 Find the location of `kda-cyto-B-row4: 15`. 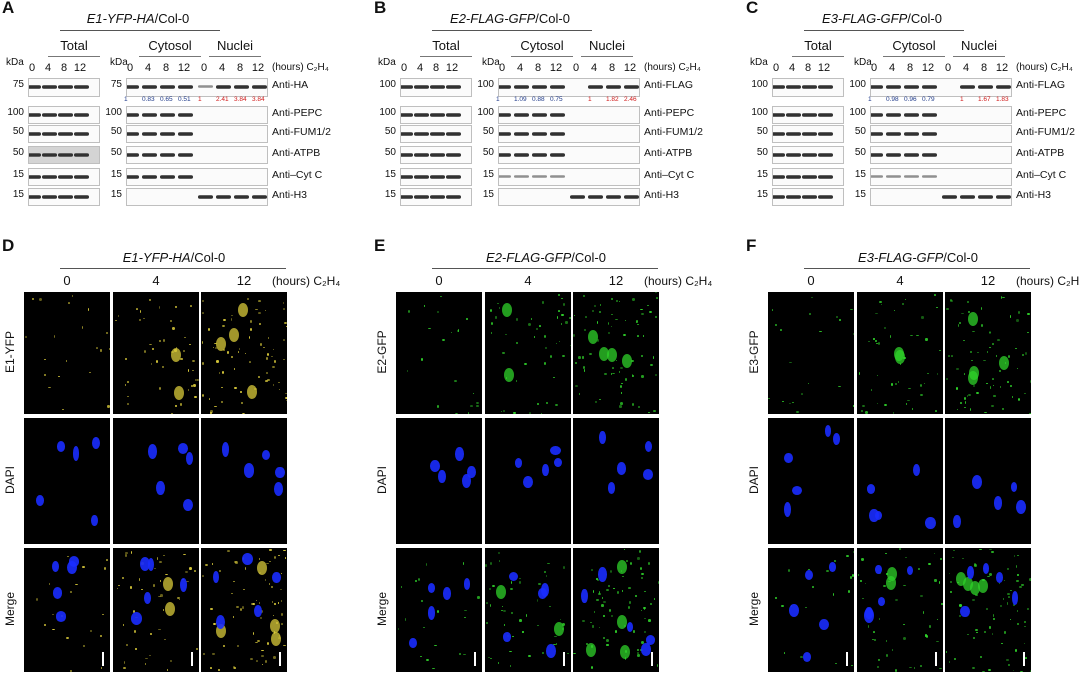

kda-cyto-B-row4: 15 is located at coordinates (488, 174).